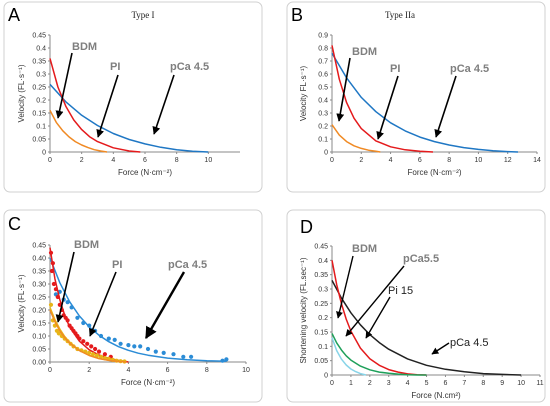 Image resolution: width=550 pixels, height=406 pixels. I want to click on panel-b-y-tick-label: 0.2, so click(323, 127).